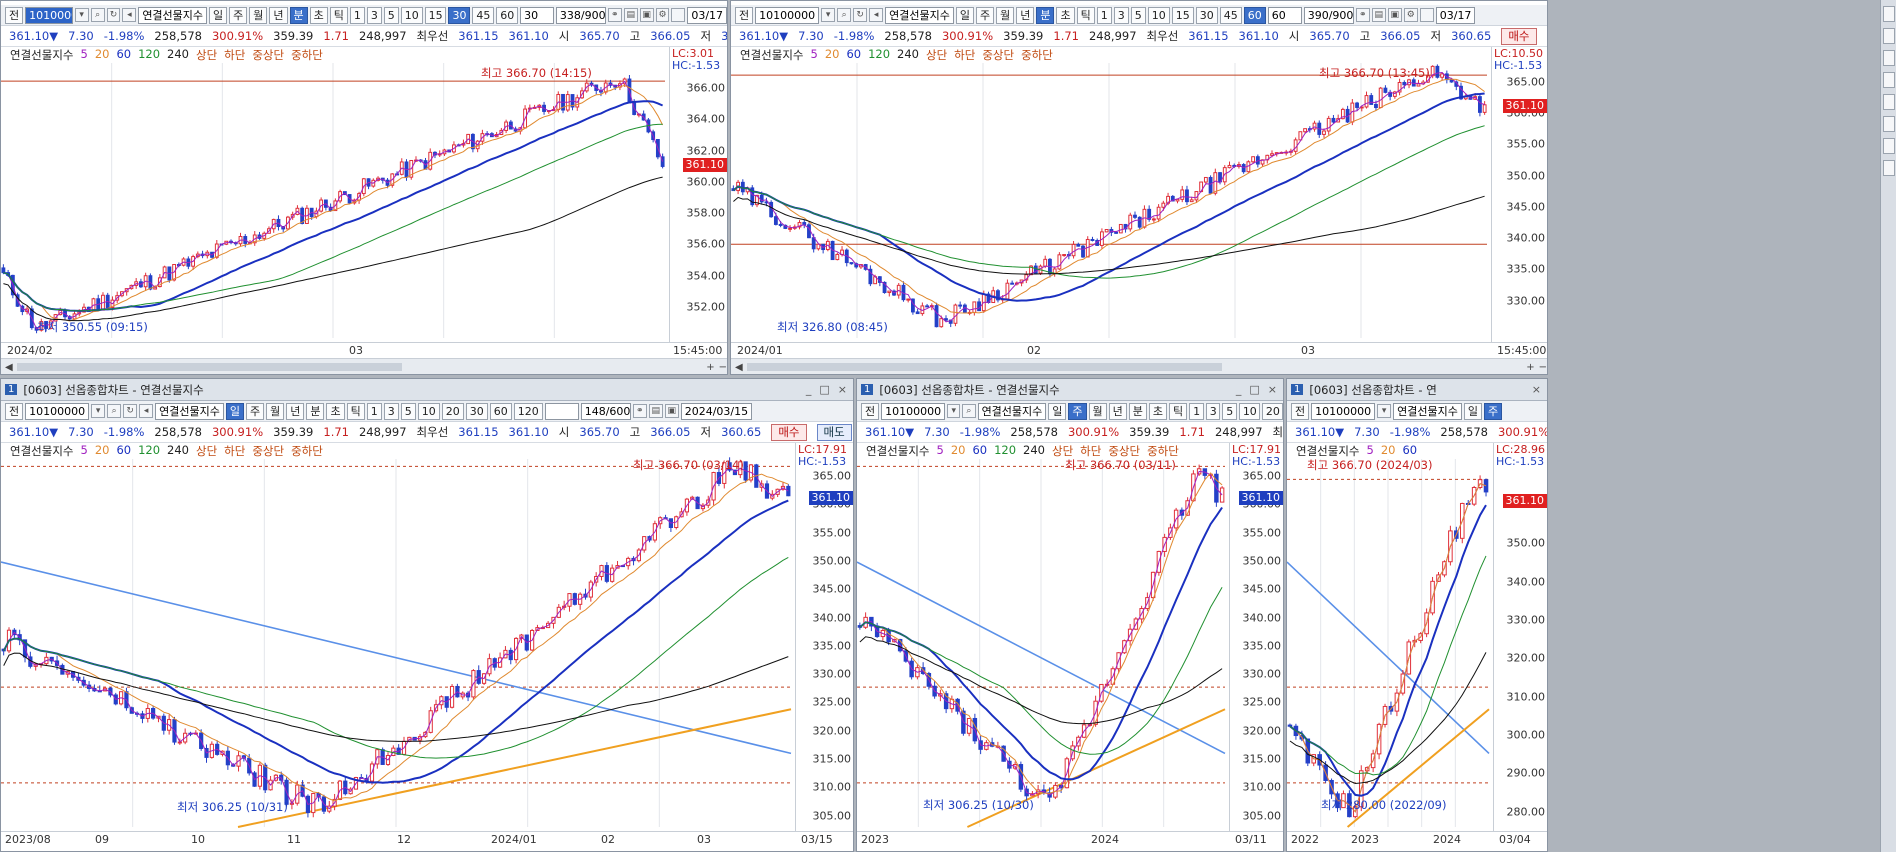 The height and width of the screenshot is (852, 1896). I want to click on scroll-left-icon: ◀, so click(9, 367).